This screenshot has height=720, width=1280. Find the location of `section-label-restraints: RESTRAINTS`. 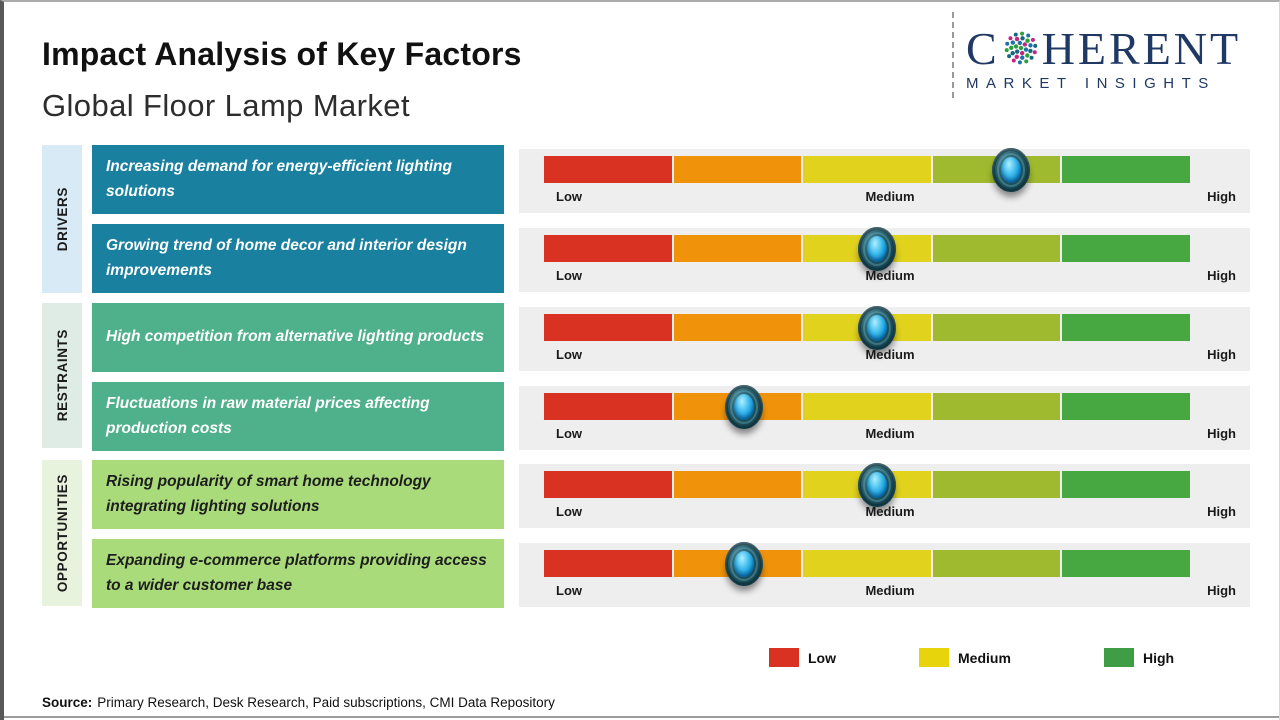

section-label-restraints: RESTRAINTS is located at coordinates (62, 375).